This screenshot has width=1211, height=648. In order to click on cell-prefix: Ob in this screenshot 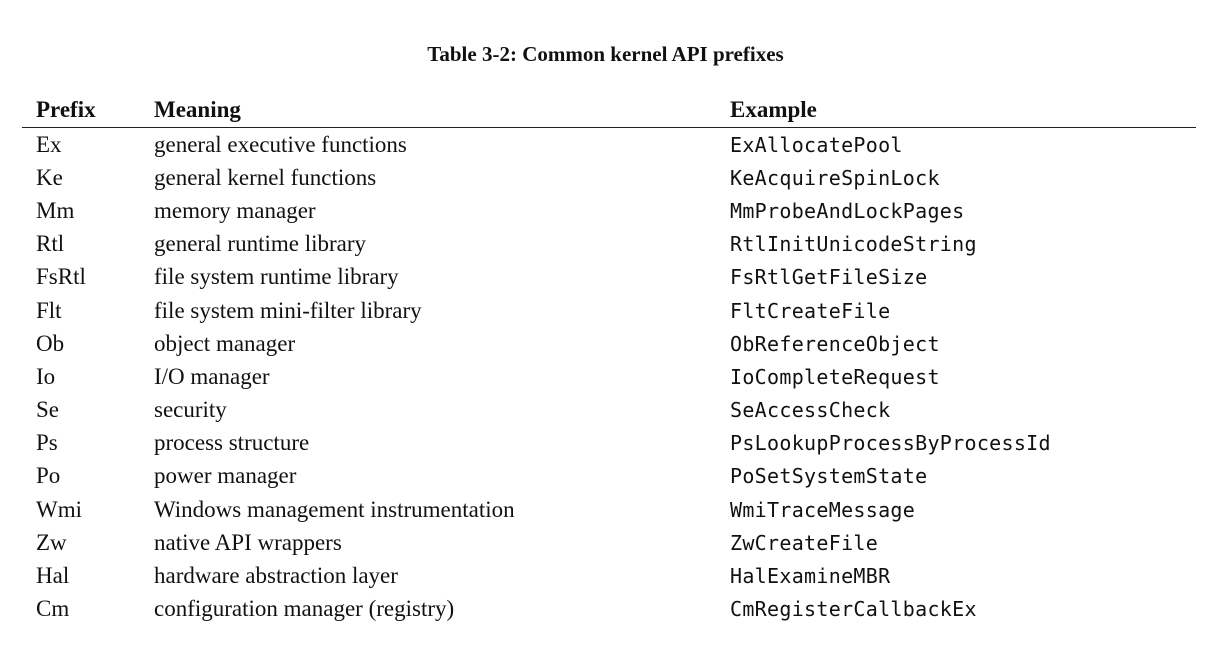, I will do `click(50, 343)`.